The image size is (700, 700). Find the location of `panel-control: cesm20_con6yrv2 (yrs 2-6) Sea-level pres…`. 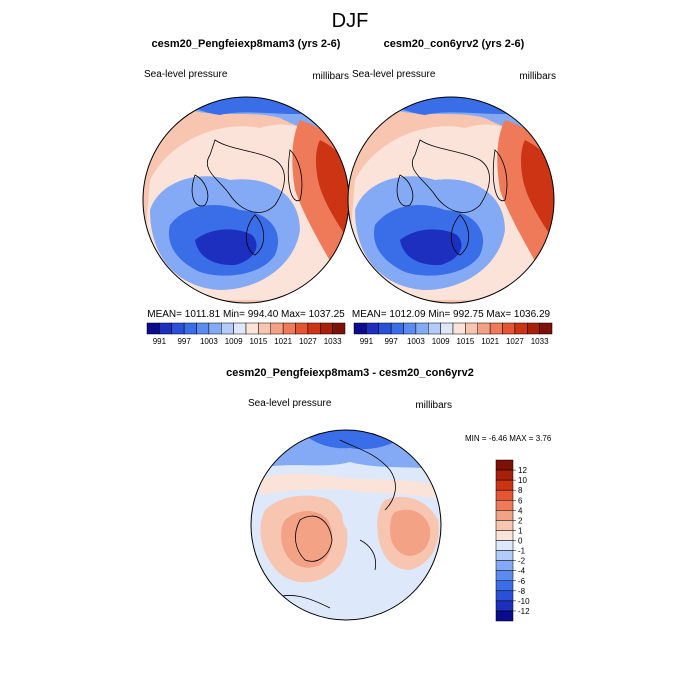

panel-control: cesm20_con6yrv2 (yrs 2-6) Sea-level pres… is located at coordinates (451, 192).